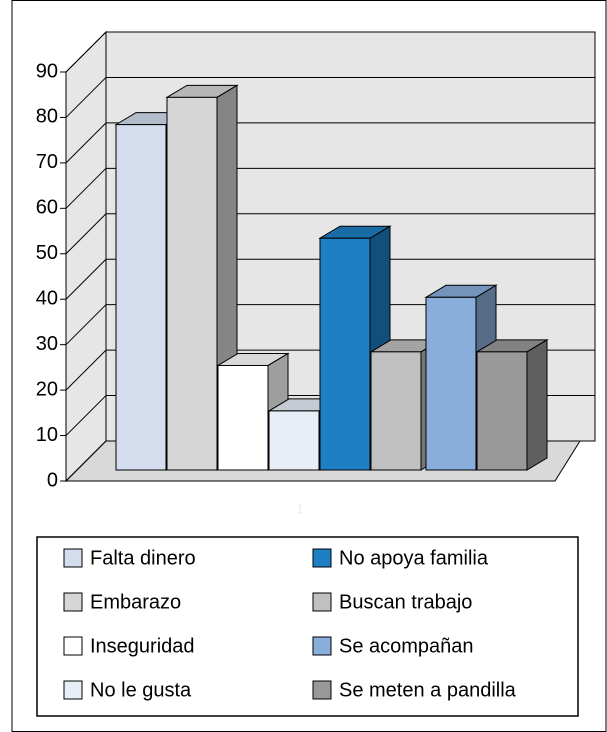 The image size is (607, 732). Describe the element at coordinates (405, 602) in the screenshot. I see `legend-label: Buscan trabajo` at that location.